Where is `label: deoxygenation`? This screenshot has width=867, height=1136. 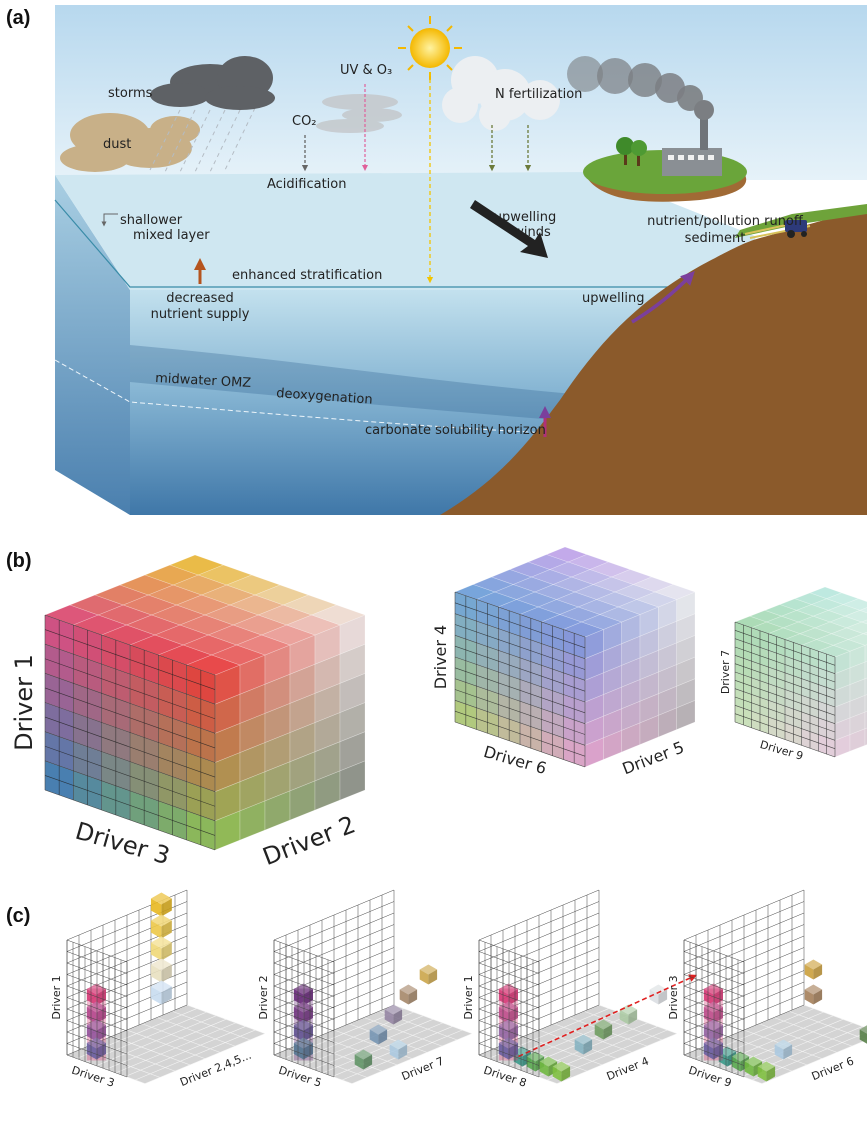 label: deoxygenation is located at coordinates (324, 397).